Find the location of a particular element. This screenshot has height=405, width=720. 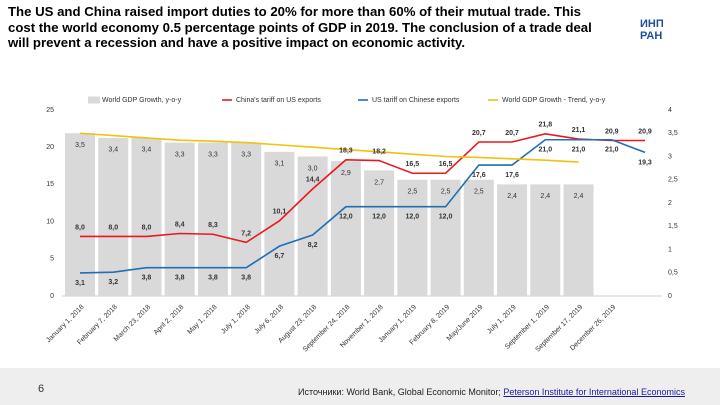

x-tick-label: May/June 2019 is located at coordinates (465, 323).